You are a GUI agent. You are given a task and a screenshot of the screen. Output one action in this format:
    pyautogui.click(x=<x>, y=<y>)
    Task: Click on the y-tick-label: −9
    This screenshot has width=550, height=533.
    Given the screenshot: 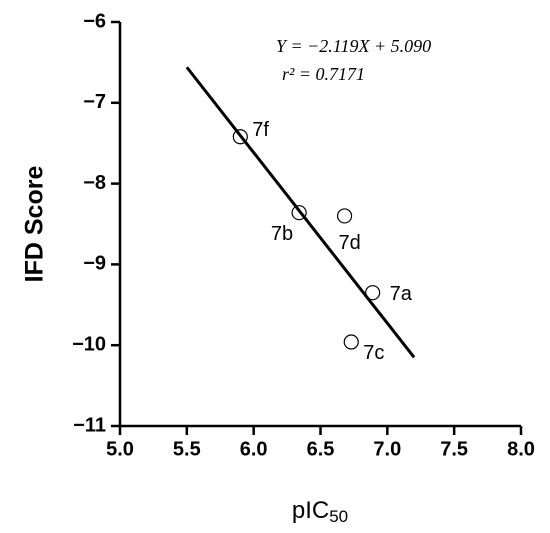 What is the action you would take?
    pyautogui.click(x=94, y=264)
    